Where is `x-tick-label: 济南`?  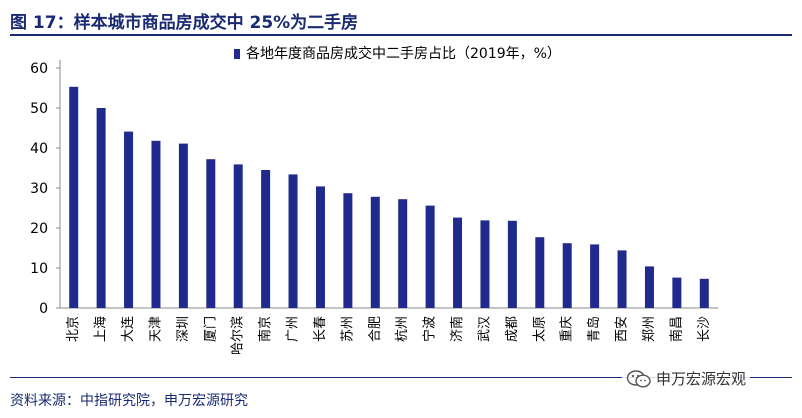
x-tick-label: 济南 is located at coordinates (457, 329).